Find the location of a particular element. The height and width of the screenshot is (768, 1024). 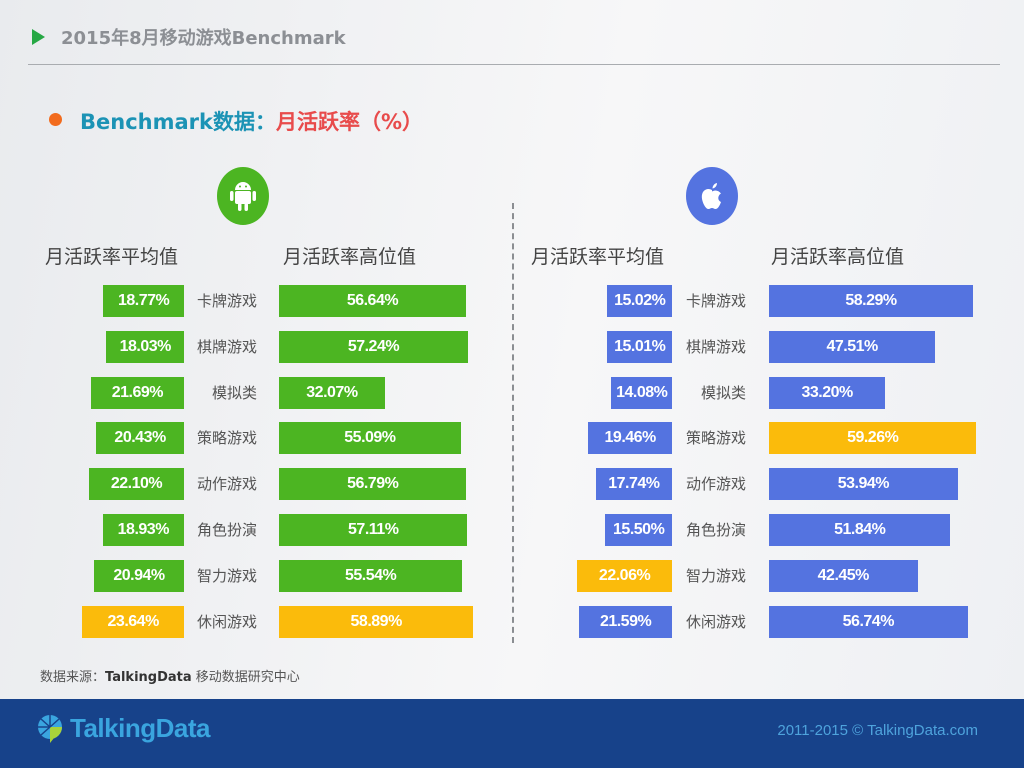

android-high-bar: 57.11% is located at coordinates (373, 530).